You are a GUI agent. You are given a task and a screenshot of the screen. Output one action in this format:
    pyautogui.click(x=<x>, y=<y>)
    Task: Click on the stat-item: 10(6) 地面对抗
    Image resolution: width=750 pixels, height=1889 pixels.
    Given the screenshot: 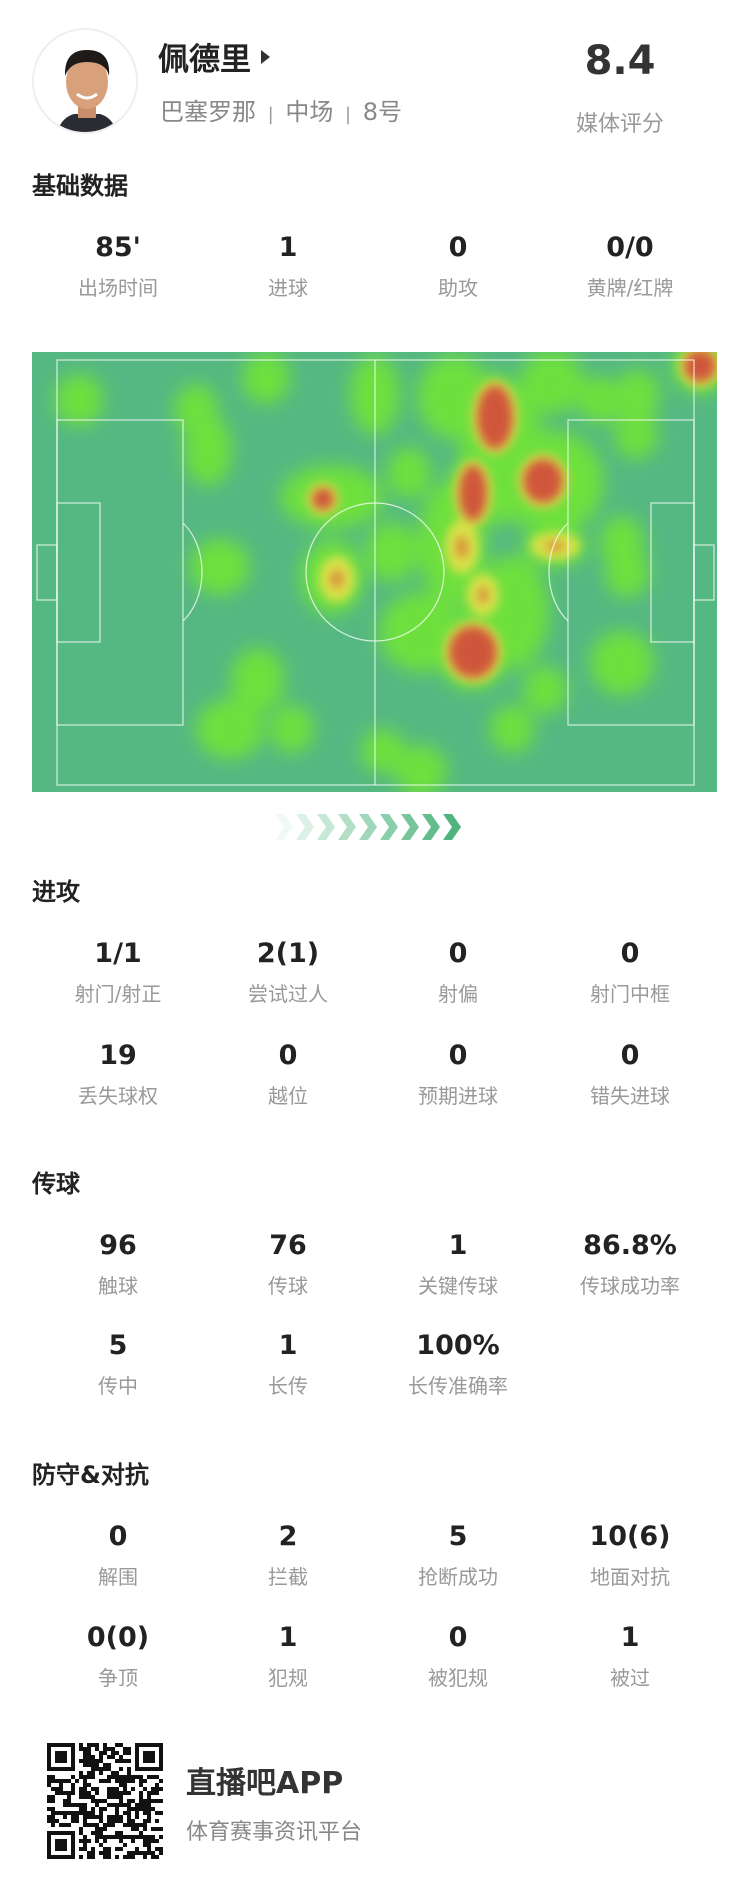 What is the action you would take?
    pyautogui.click(x=630, y=1555)
    